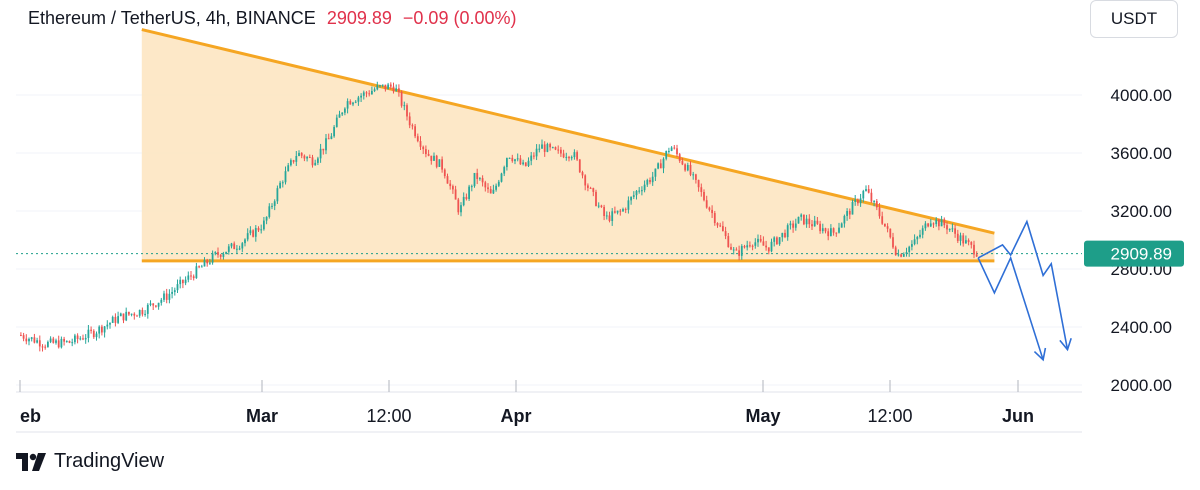  Describe the element at coordinates (889, 416) in the screenshot. I see `x-tick-label: 12:00` at that location.